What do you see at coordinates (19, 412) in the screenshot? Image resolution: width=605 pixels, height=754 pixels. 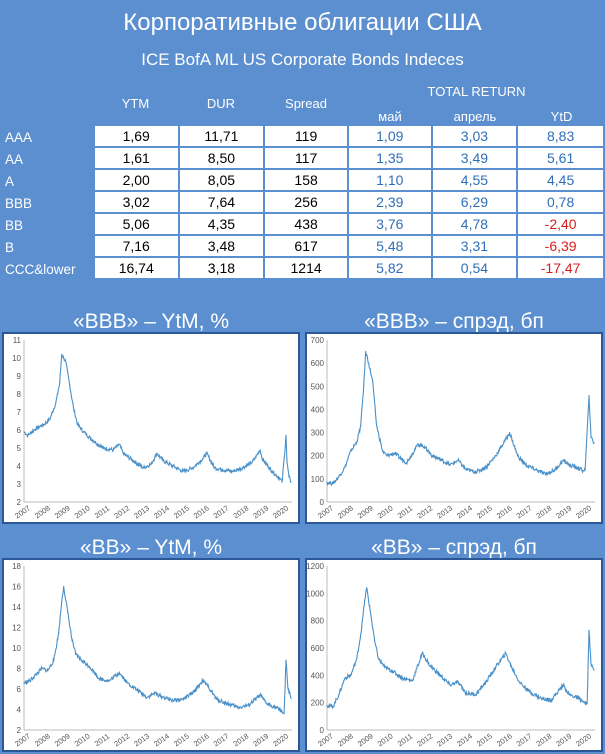 I see `y-tick-label: 7` at bounding box center [19, 412].